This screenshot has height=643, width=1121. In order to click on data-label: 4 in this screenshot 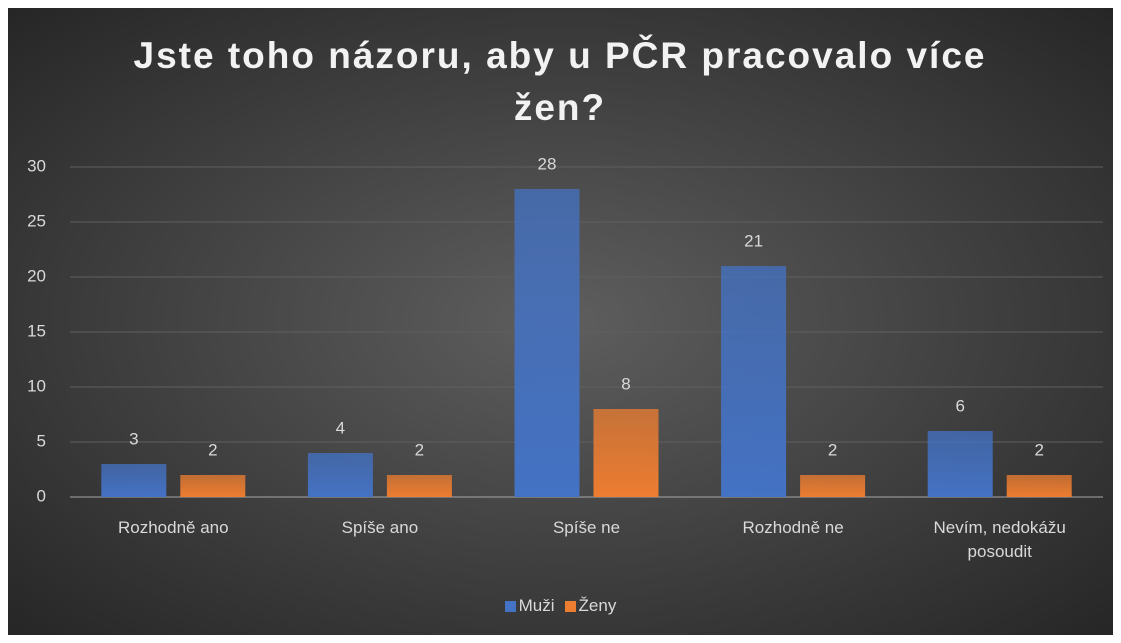, I will do `click(340, 427)`.